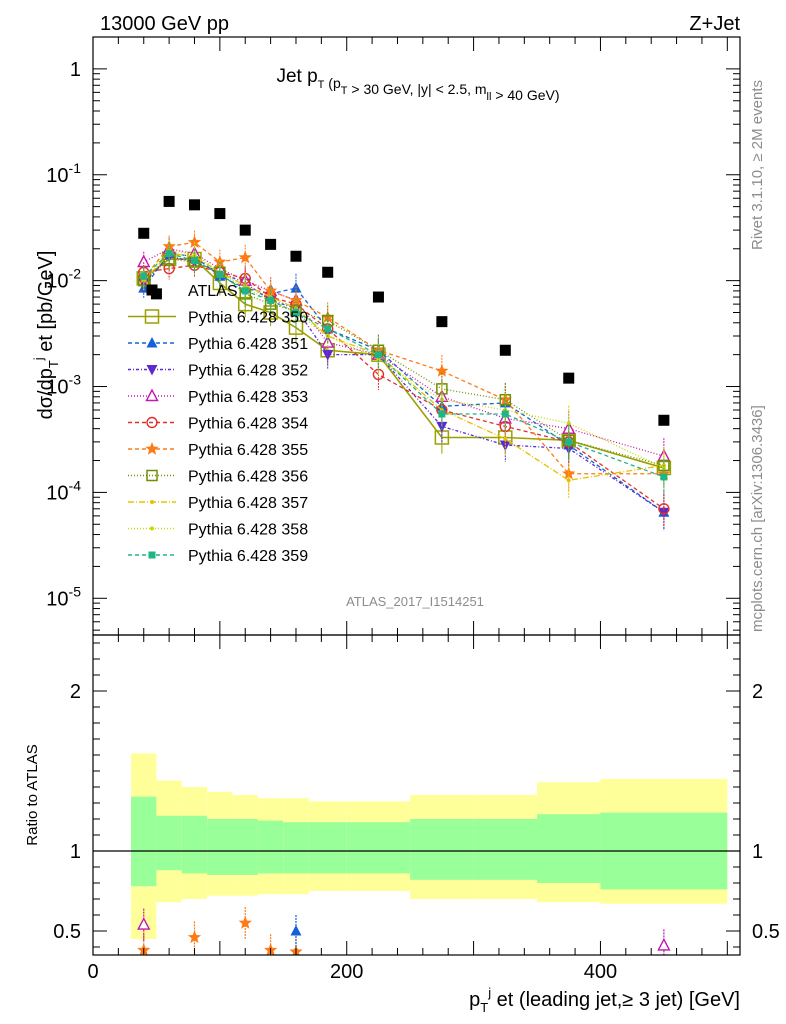 This screenshot has width=786, height=1024. Describe the element at coordinates (248, 556) in the screenshot. I see `legend-label: Pythia 6.428 359` at that location.